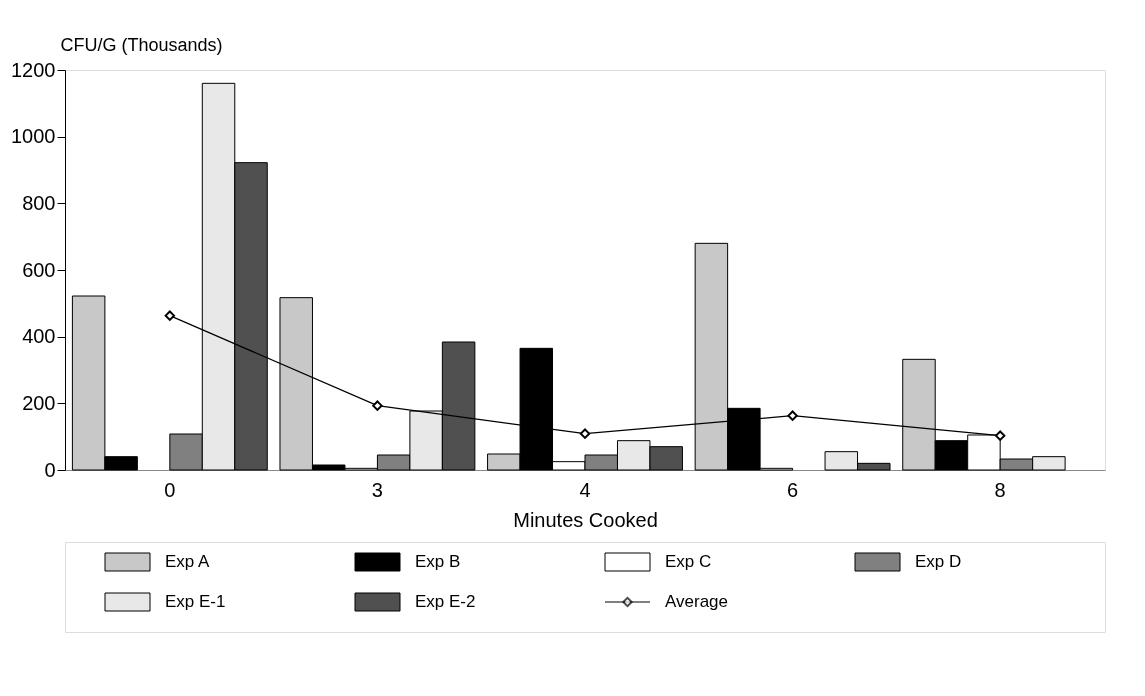 The height and width of the screenshot is (696, 1145). Describe the element at coordinates (195, 601) in the screenshot. I see `legend-label: Exp E-1` at that location.